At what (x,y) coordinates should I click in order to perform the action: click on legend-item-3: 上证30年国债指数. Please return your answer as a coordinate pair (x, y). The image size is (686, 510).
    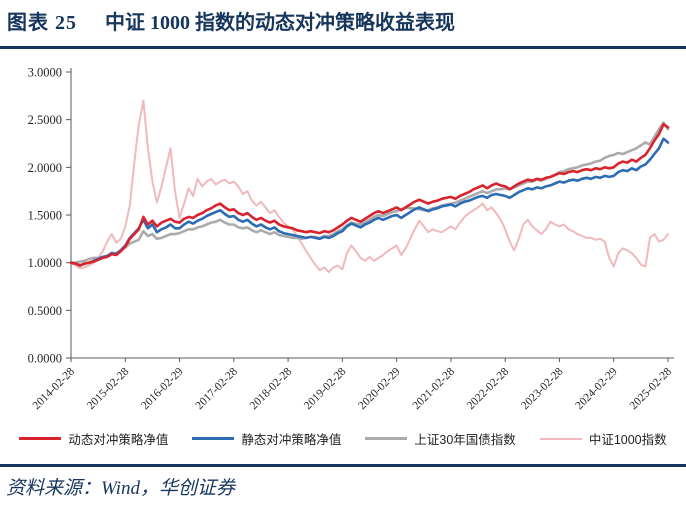
    Looking at the image, I should click on (440, 438).